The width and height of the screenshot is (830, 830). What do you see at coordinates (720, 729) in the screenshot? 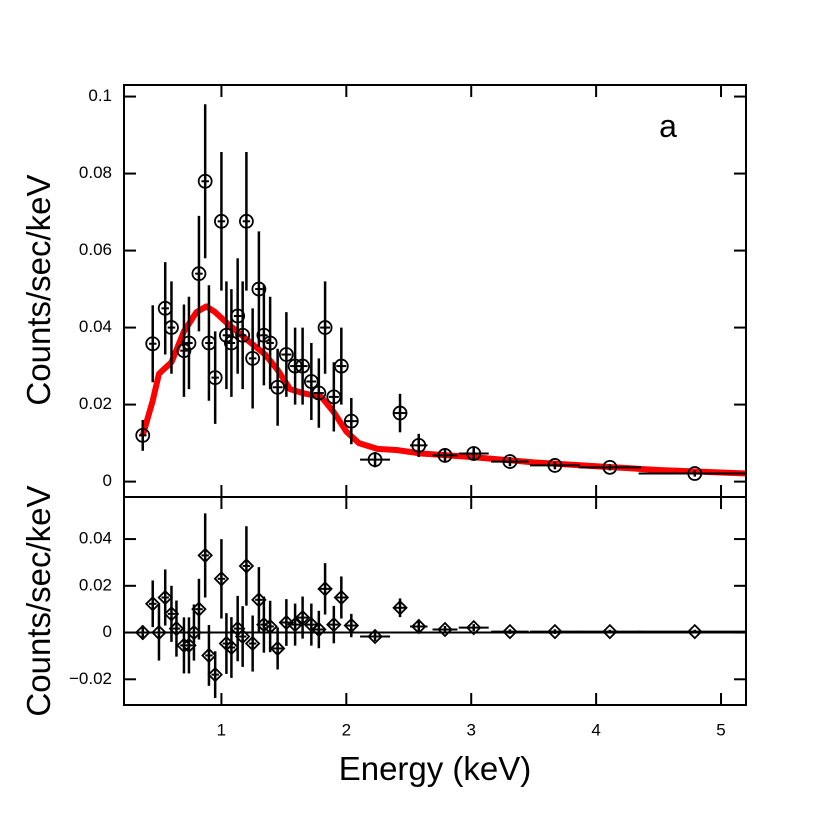
I see `x-tick-label: 5` at bounding box center [720, 729].